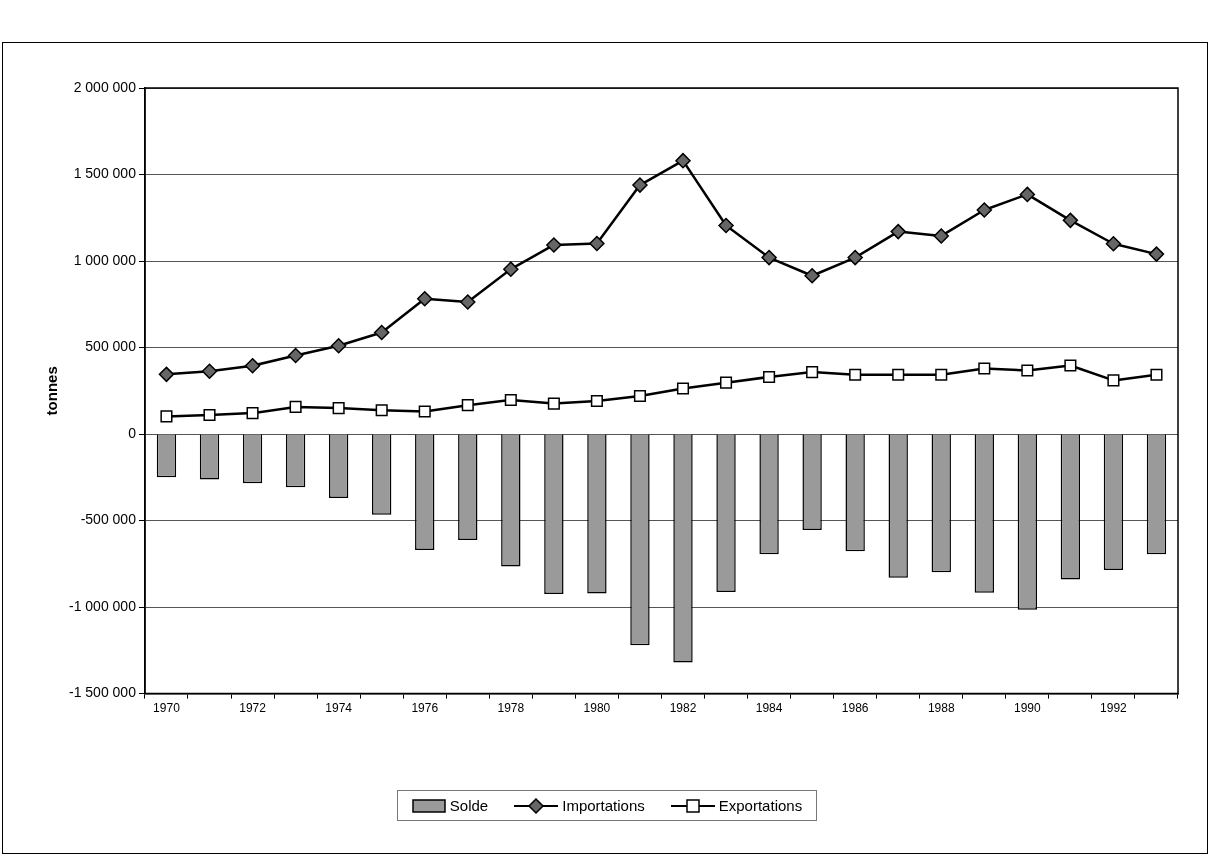 This screenshot has height=859, width=1214. I want to click on x-tick-label: 1982, so click(683, 708).